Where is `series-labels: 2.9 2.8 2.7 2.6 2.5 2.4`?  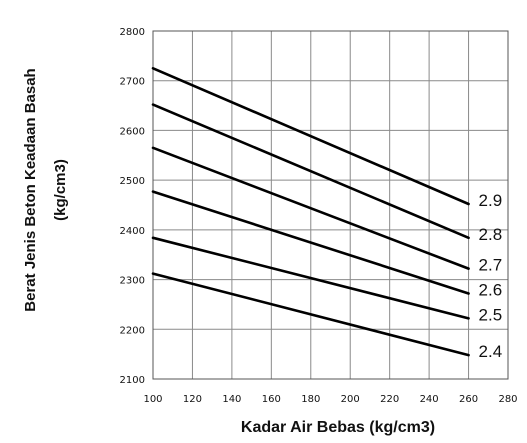
series-labels: 2.9 2.8 2.7 2.6 2.5 2.4 is located at coordinates (491, 276).